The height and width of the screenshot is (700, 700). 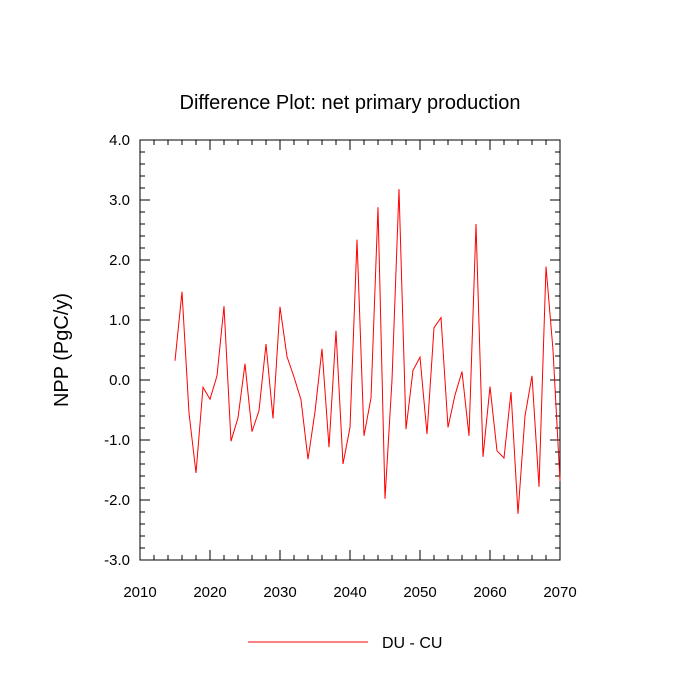 I want to click on x-tick-label: 2050, so click(x=419, y=592).